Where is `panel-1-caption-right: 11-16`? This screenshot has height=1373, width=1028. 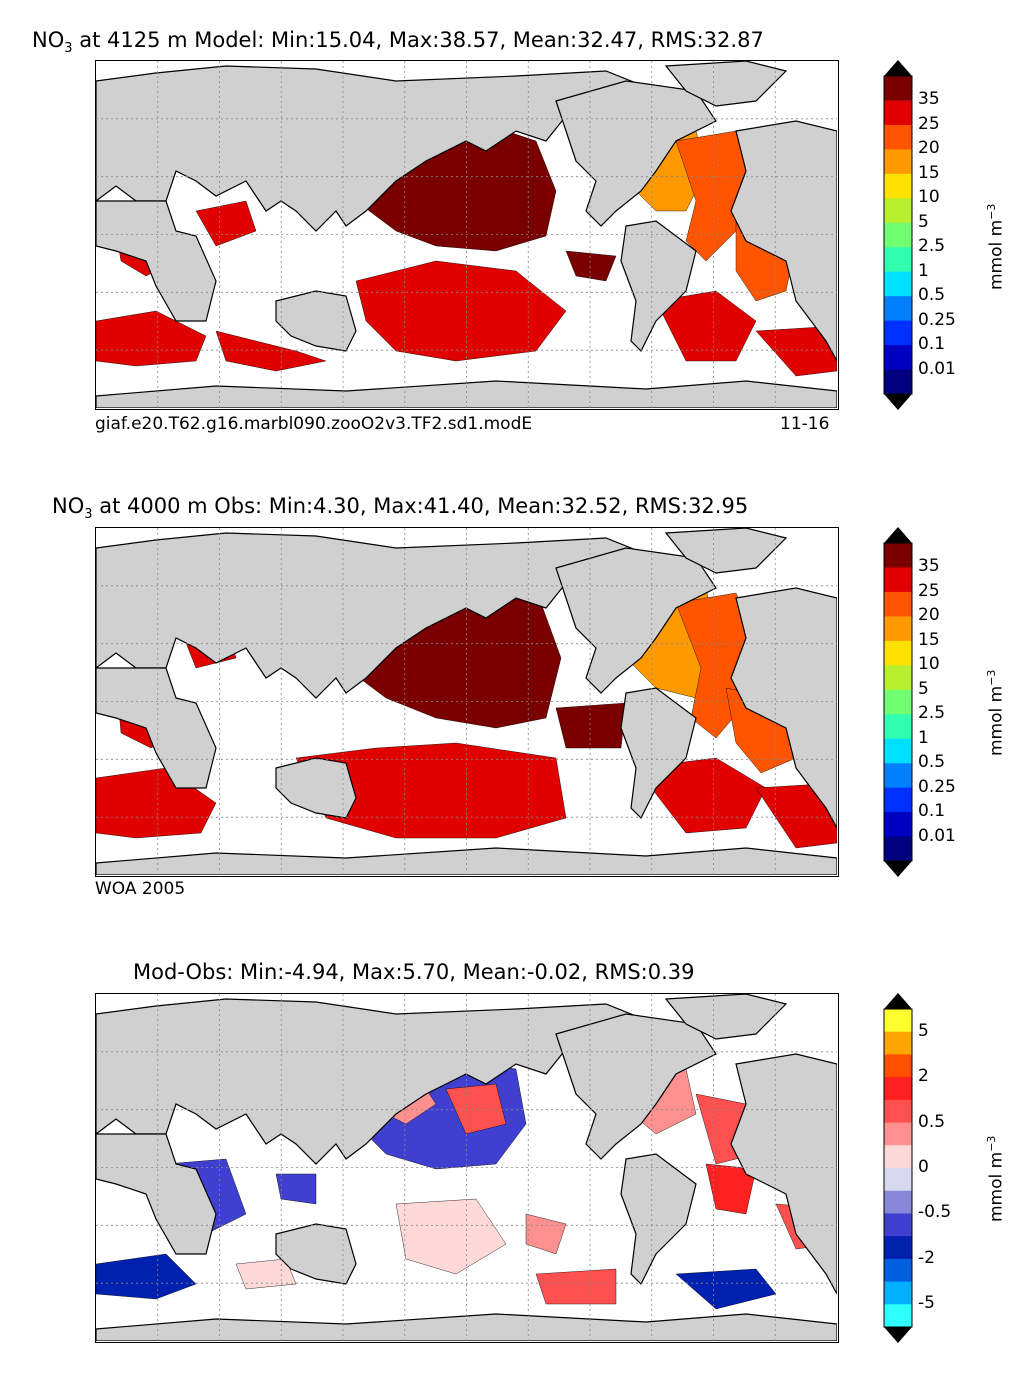 panel-1-caption-right: 11-16 is located at coordinates (805, 424).